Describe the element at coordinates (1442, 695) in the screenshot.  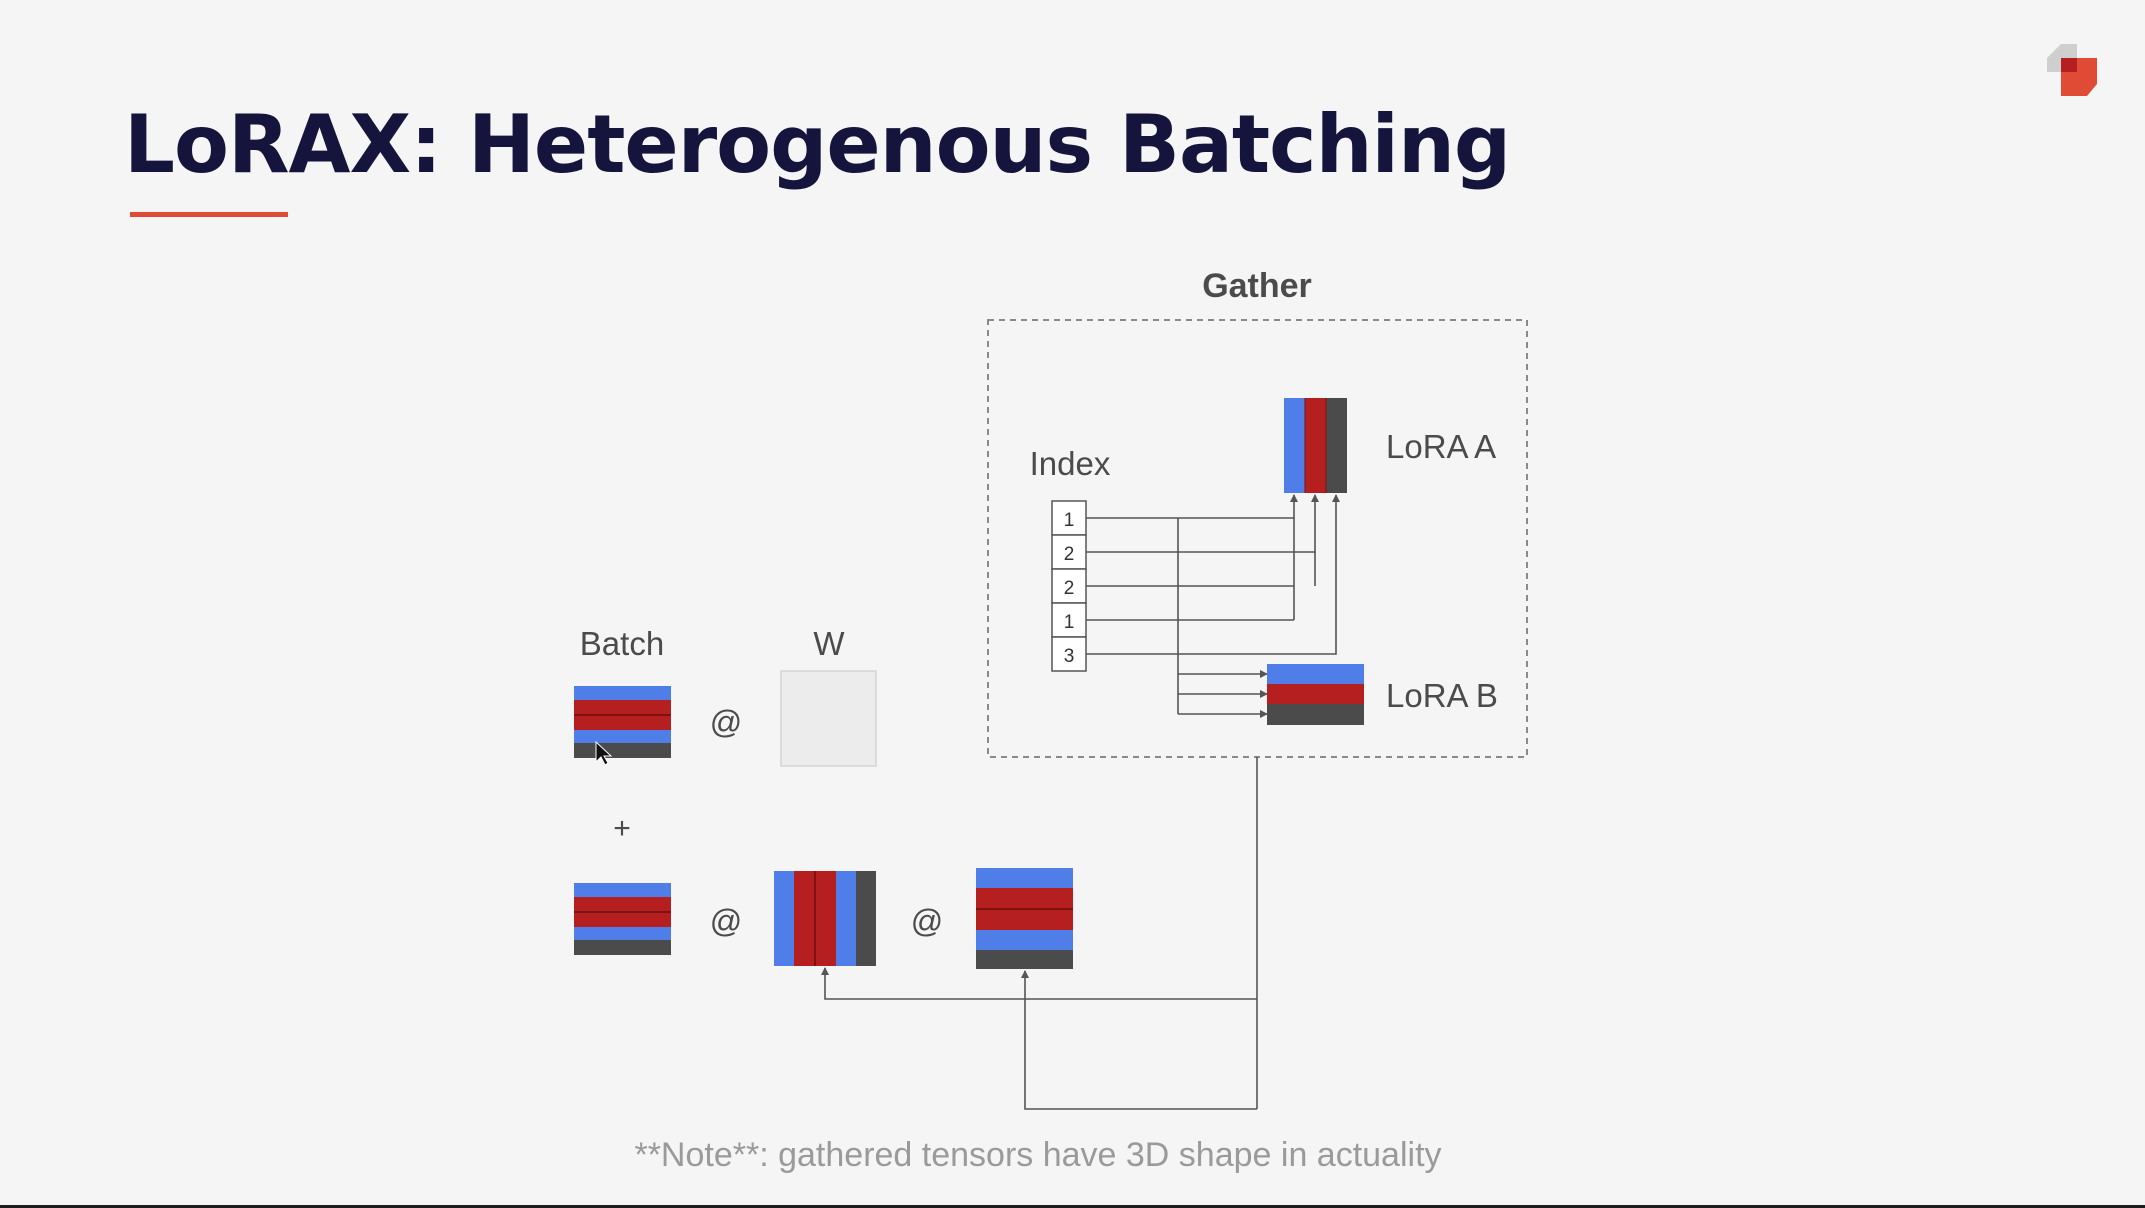
I see `lora-b-label: LoRA B` at that location.